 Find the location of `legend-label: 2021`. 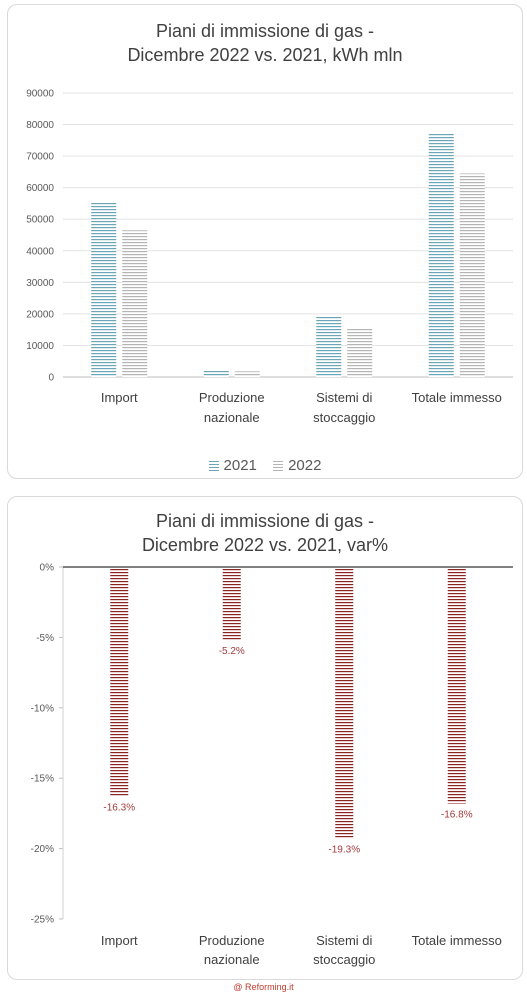

legend-label: 2021 is located at coordinates (240, 465).